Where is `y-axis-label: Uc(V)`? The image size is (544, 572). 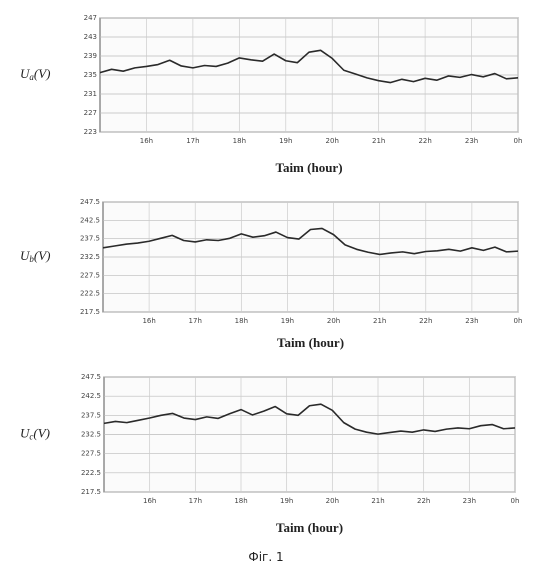
y-axis-label: Uc(V) is located at coordinates (35, 433).